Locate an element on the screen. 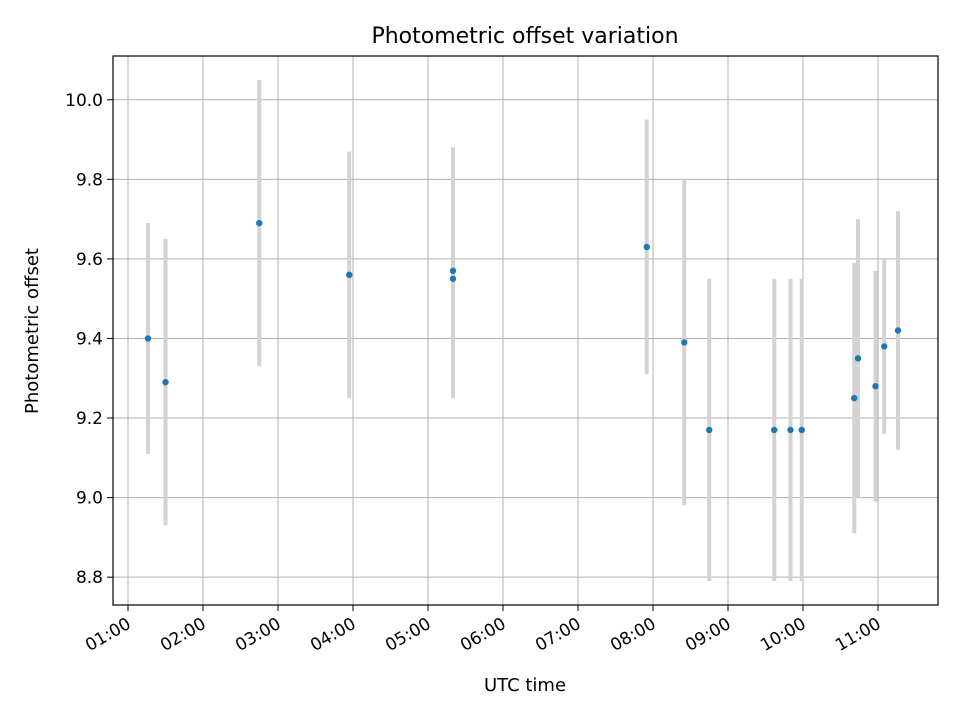 The height and width of the screenshot is (720, 960). y-axis-label: Photometric offset is located at coordinates (32, 331).